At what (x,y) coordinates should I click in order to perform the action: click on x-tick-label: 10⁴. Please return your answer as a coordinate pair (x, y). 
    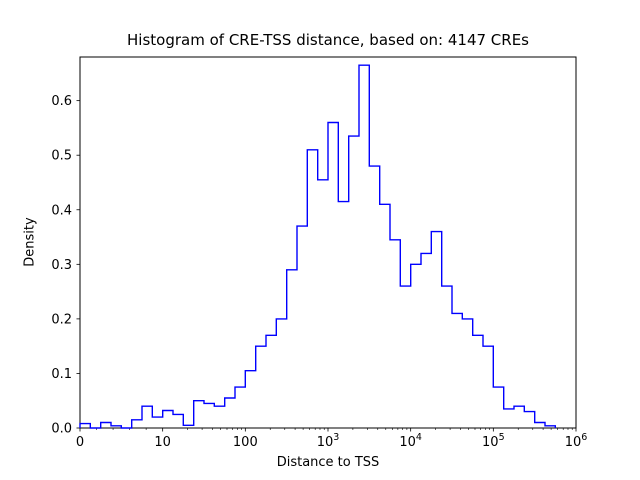
    Looking at the image, I should click on (410, 441).